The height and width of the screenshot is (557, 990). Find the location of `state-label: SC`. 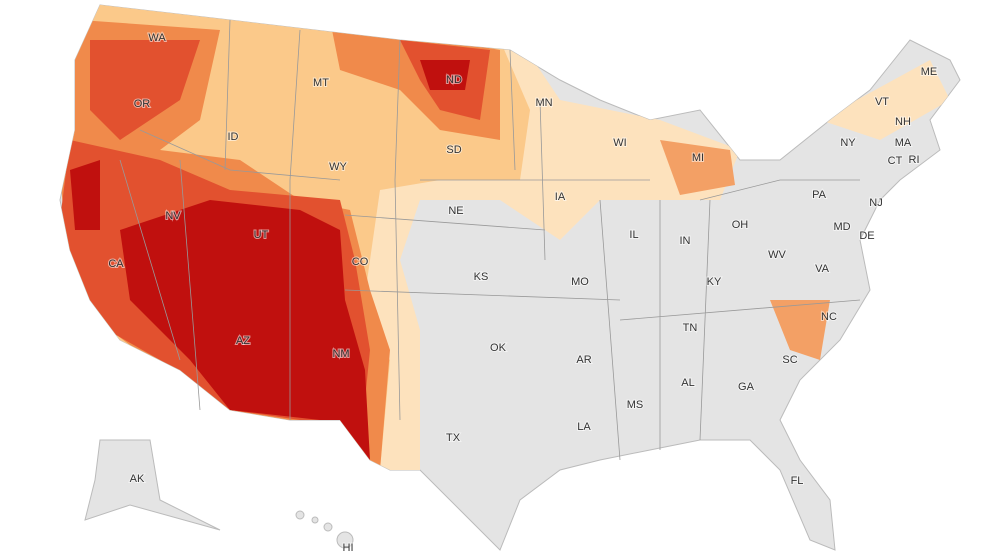

state-label: SC is located at coordinates (789, 360).